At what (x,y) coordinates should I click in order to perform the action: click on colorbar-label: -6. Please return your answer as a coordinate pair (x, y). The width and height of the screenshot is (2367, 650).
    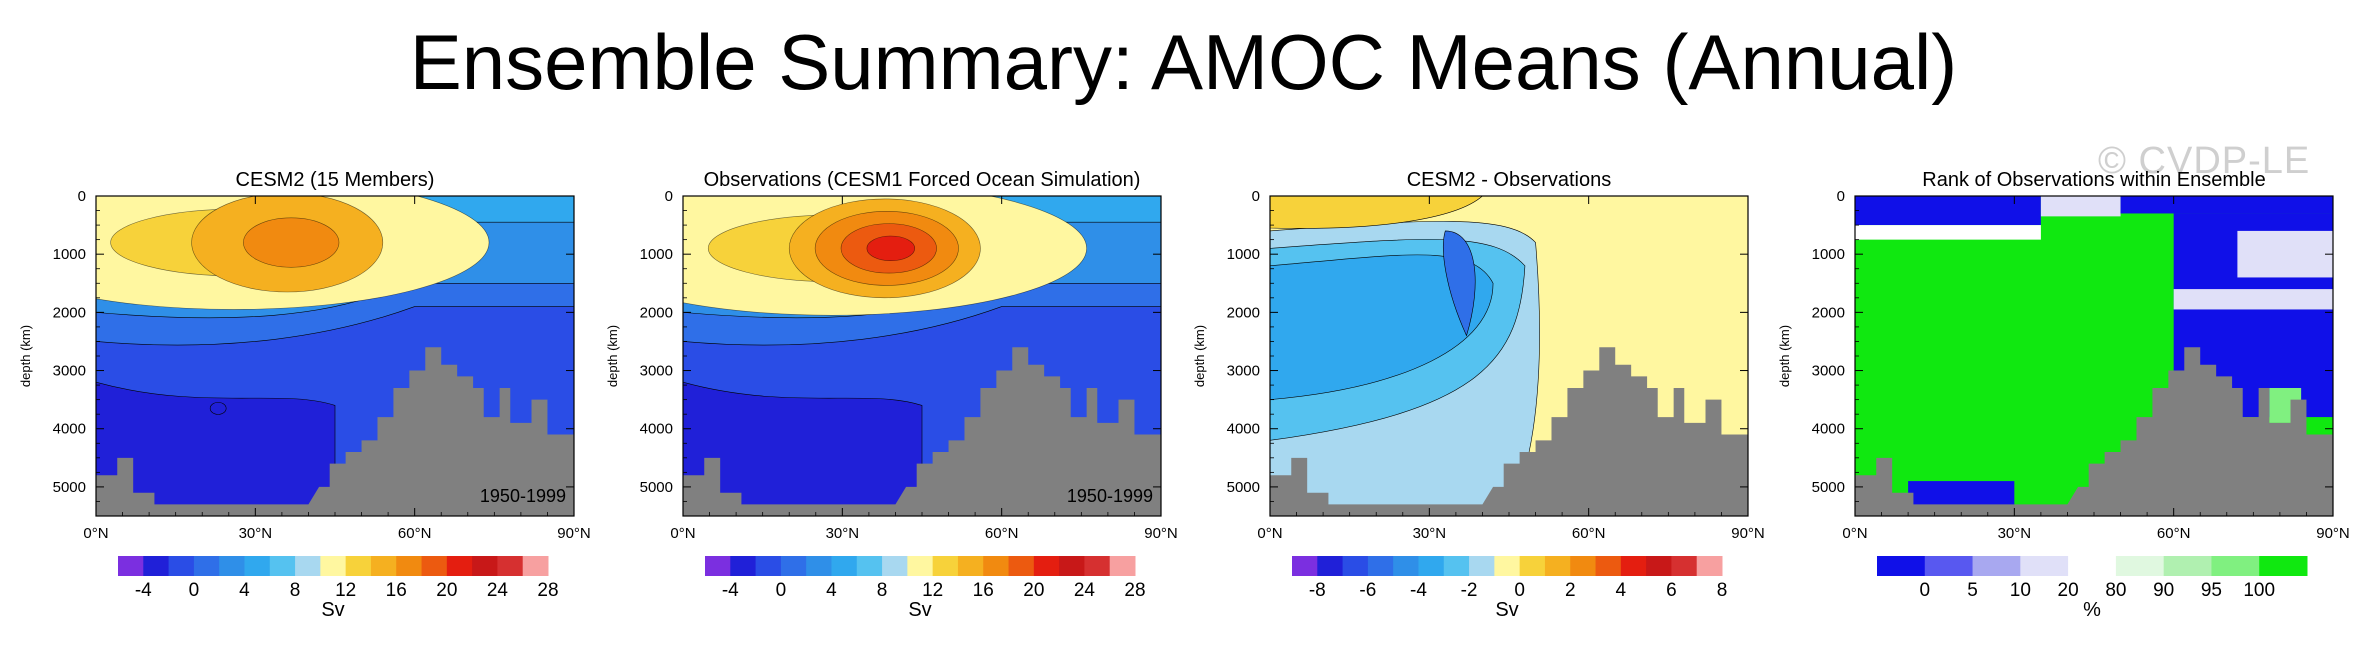
    Looking at the image, I should click on (1367, 590).